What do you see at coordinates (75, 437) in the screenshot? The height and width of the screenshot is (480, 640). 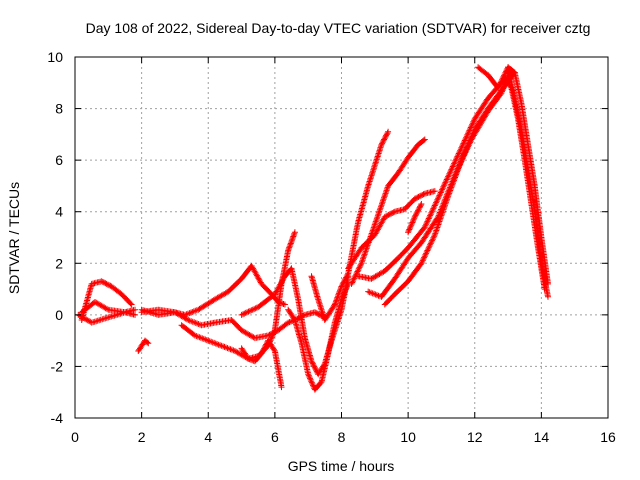 I see `x-tick-label: 0` at bounding box center [75, 437].